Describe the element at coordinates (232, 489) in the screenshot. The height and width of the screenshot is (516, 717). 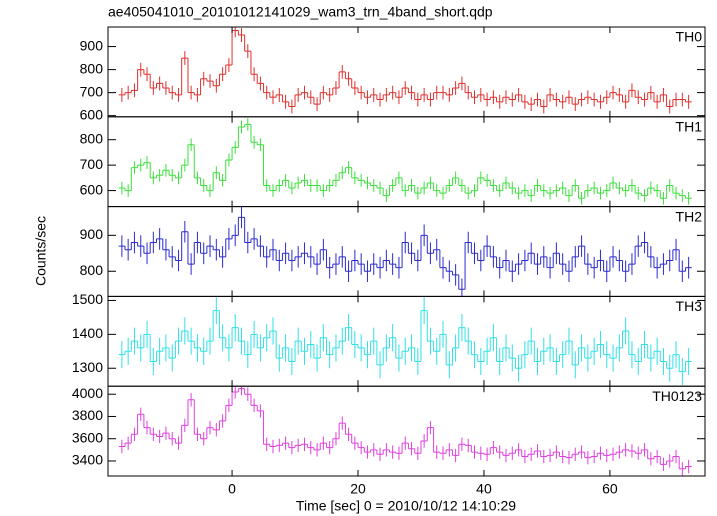
I see `x-tick-label: 0` at that location.